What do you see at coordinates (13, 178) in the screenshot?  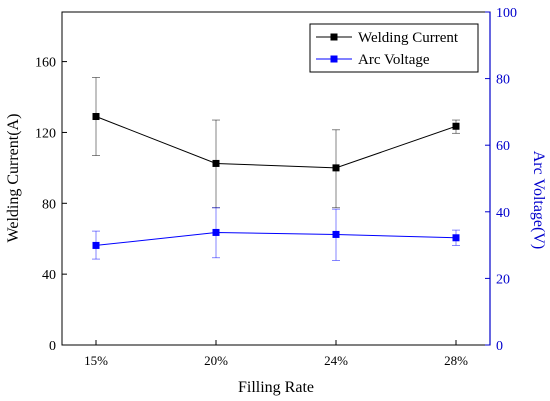 I see `left-axis-label: Welding Current(A)` at bounding box center [13, 178].